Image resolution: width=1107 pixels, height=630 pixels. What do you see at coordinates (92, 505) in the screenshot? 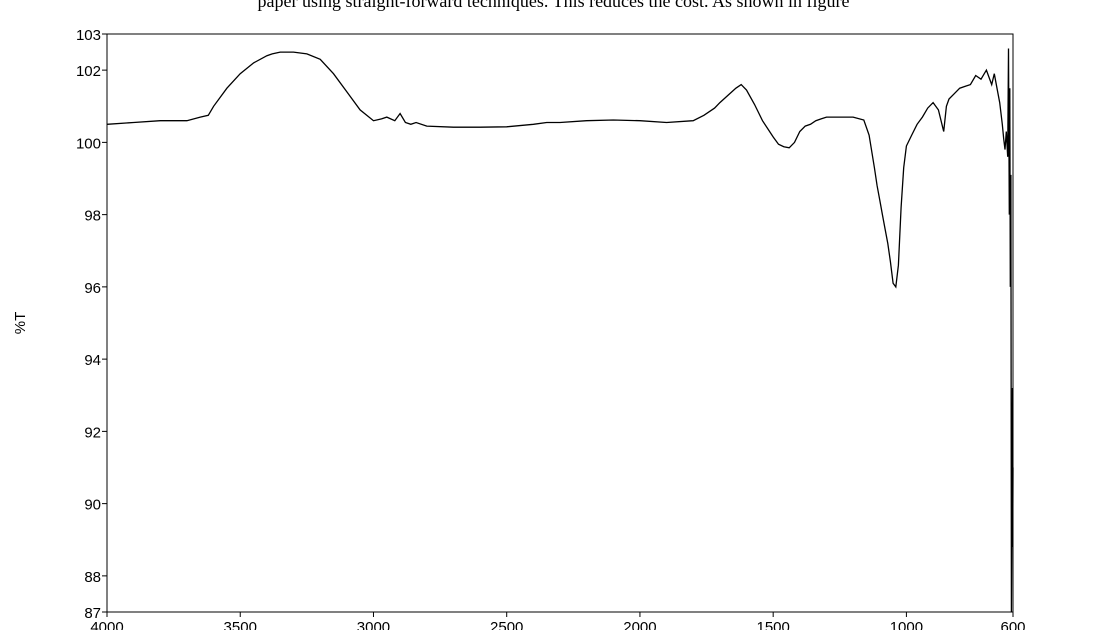
I see `y-tick-label: 90` at bounding box center [92, 505].